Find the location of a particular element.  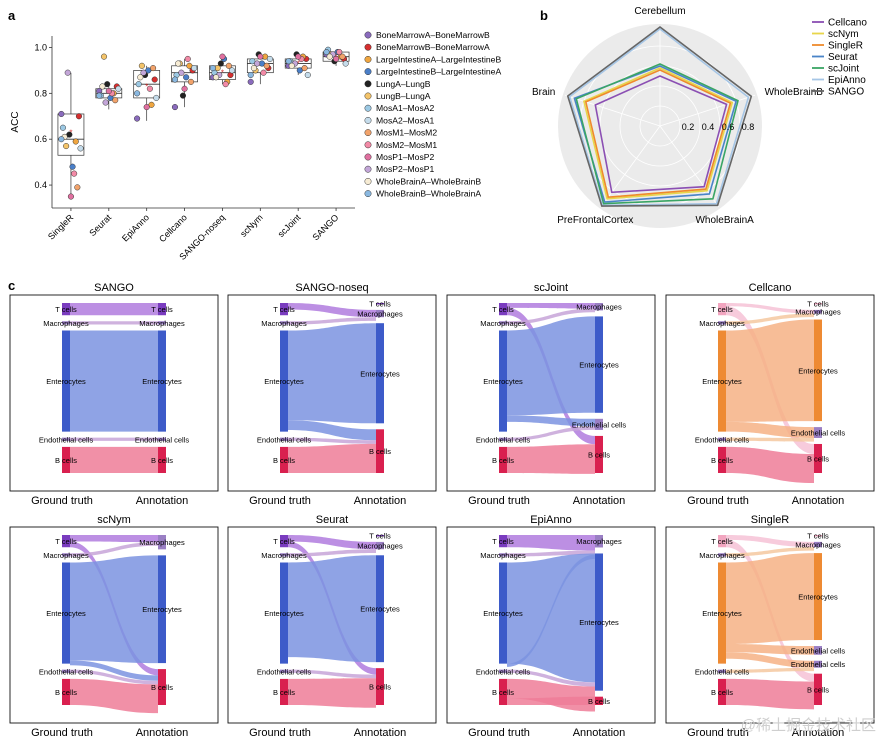

legend-label: BoneMarrowB–BoneMarrowA is located at coordinates (433, 47).